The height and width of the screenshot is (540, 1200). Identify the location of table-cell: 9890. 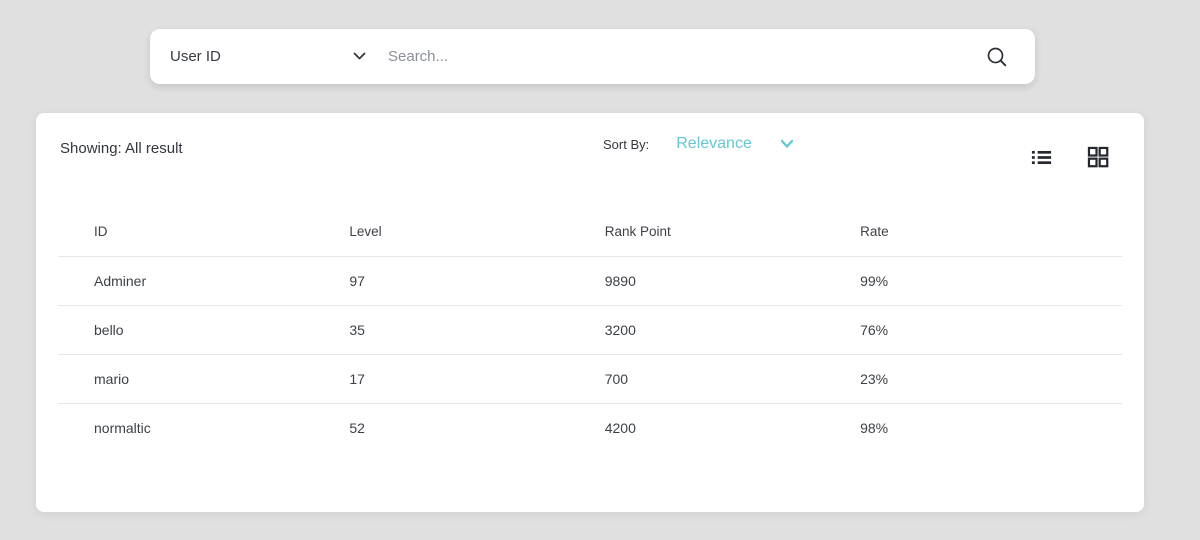
(620, 280).